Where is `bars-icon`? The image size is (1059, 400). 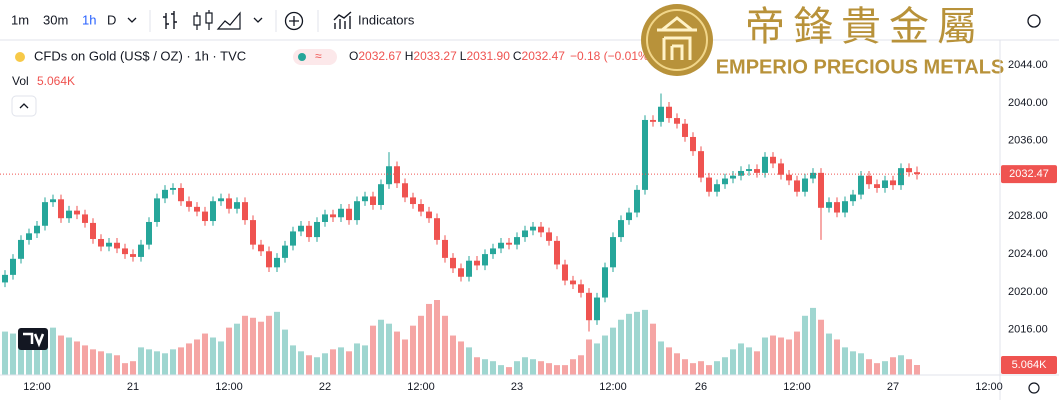 bars-icon is located at coordinates (170, 20).